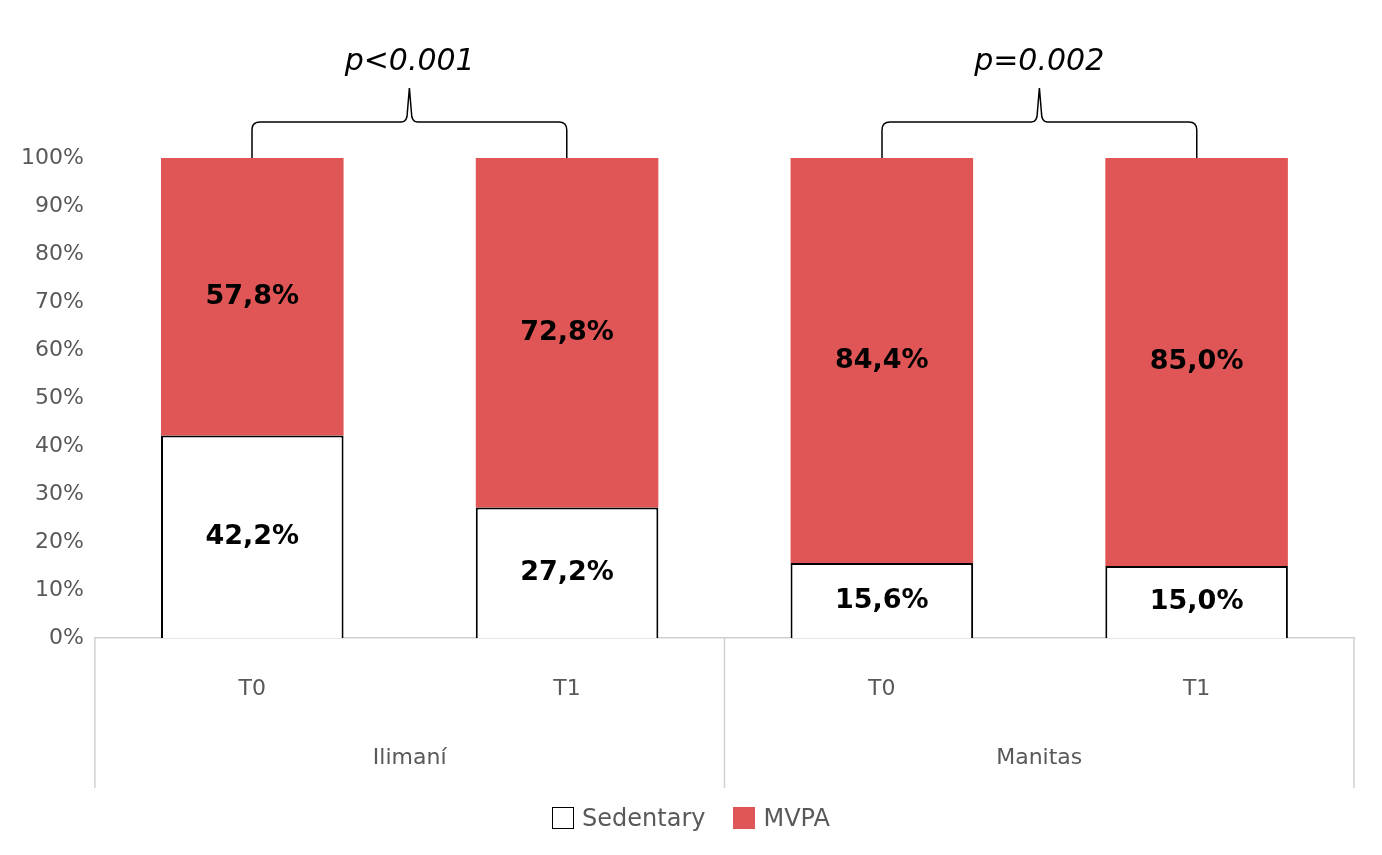  I want to click on y-tick-label: 90%, so click(59, 204).